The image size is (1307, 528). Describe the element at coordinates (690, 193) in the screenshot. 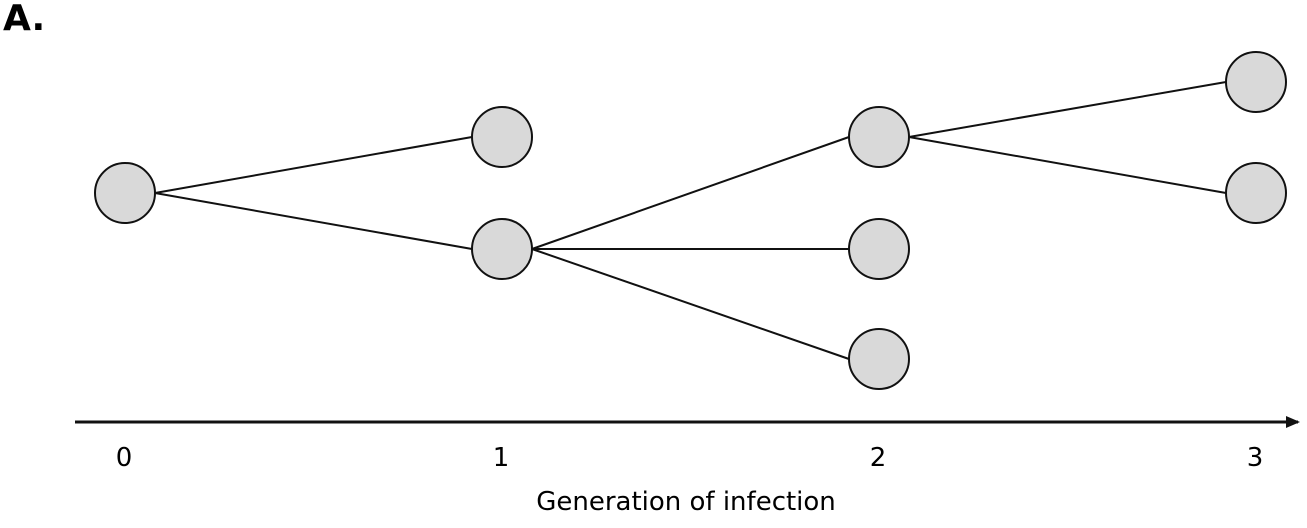

I see `transmission-edge-g1b-g2a` at that location.